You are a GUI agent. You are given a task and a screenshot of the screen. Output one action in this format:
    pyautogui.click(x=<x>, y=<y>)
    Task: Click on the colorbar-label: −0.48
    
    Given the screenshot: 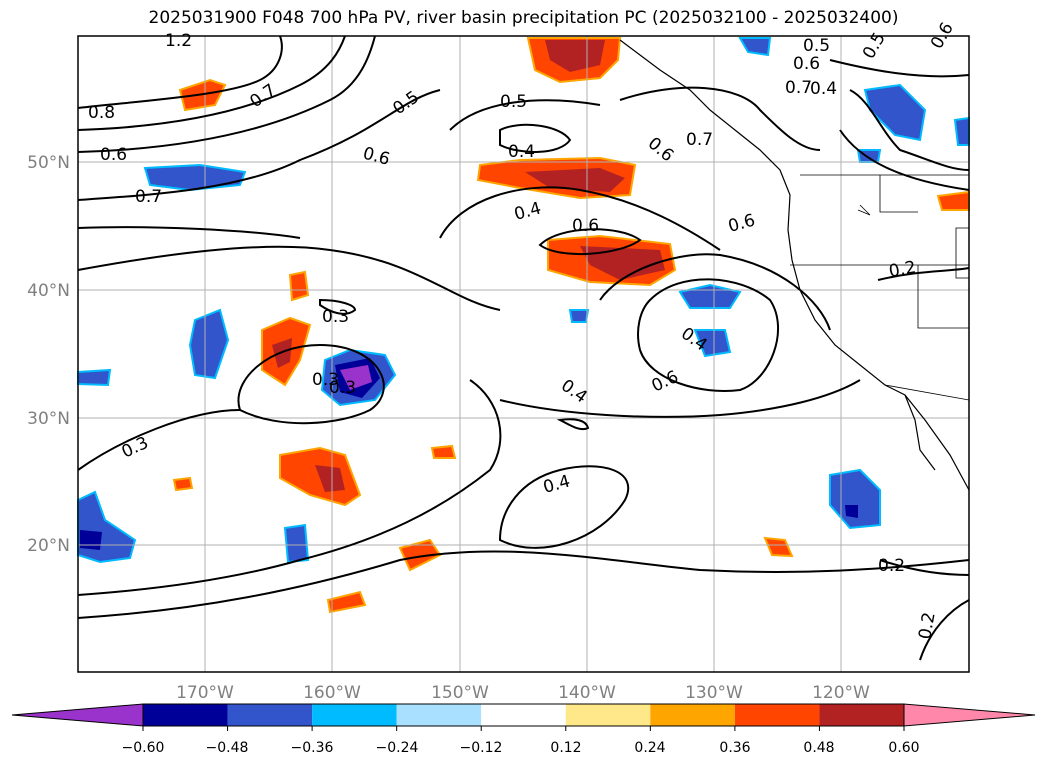 What is the action you would take?
    pyautogui.click(x=227, y=748)
    